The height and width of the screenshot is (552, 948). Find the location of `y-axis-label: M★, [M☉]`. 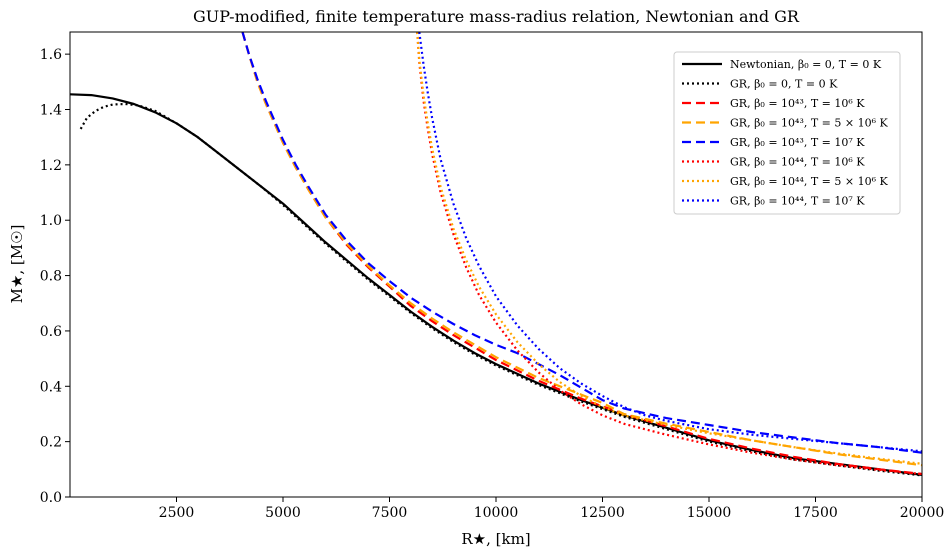

y-axis-label: M★, [M☉] is located at coordinates (17, 264).